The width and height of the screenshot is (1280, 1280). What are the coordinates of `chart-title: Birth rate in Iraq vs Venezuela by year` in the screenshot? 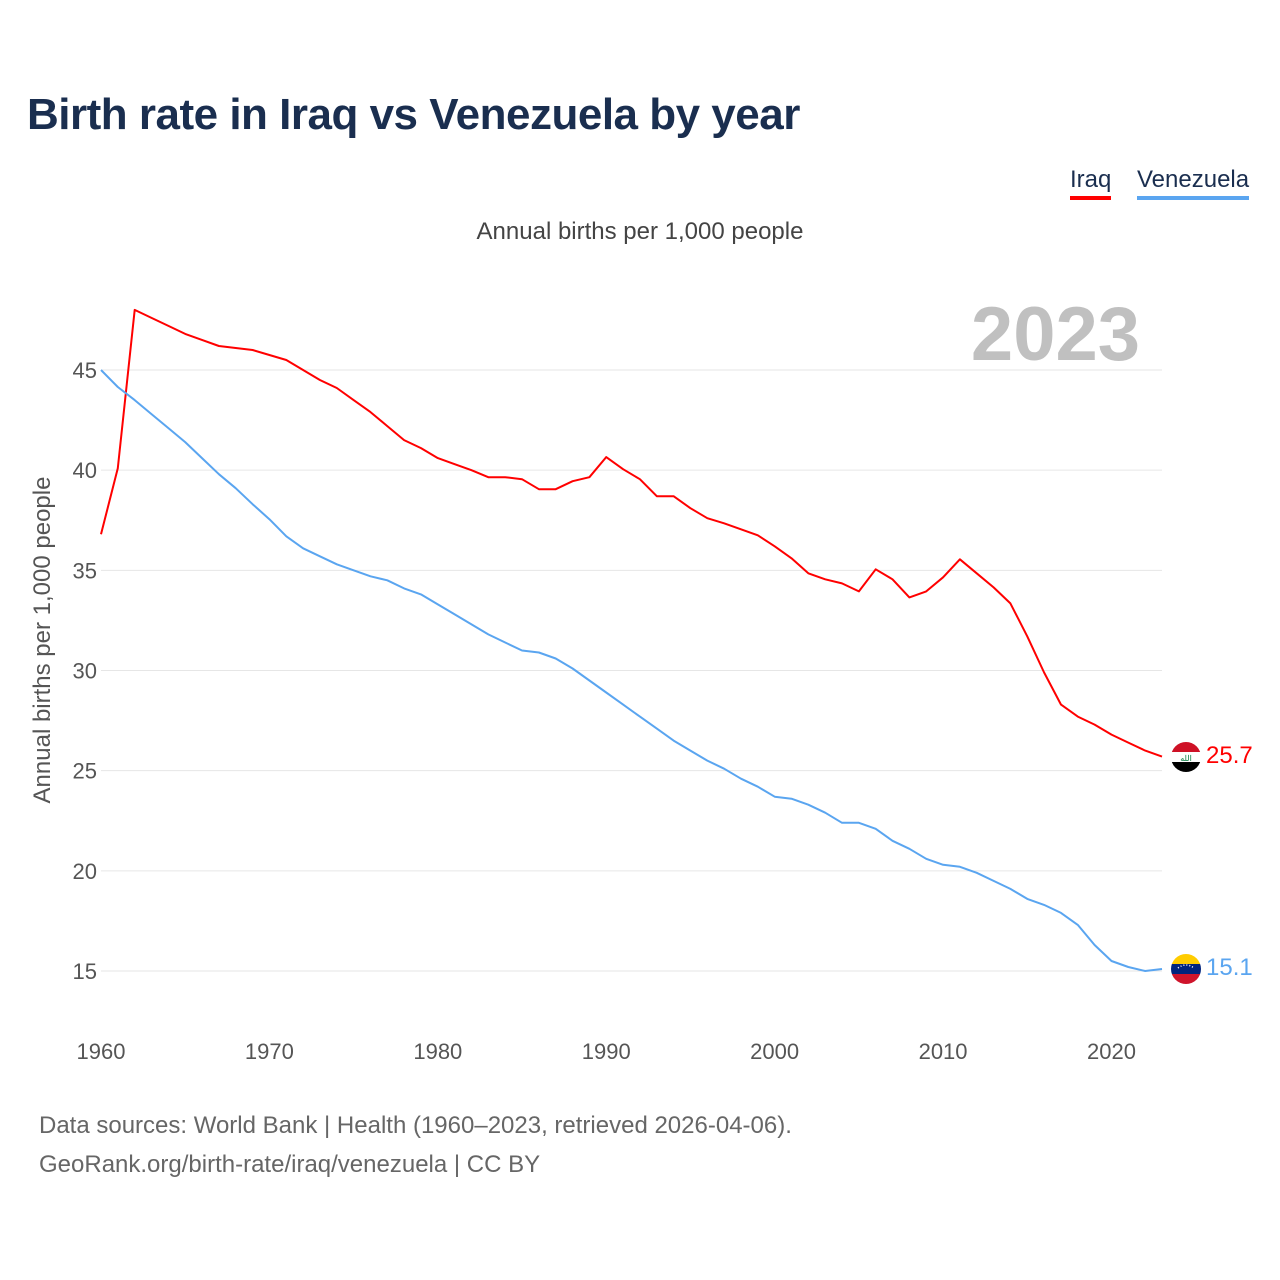 It's located at (413, 114).